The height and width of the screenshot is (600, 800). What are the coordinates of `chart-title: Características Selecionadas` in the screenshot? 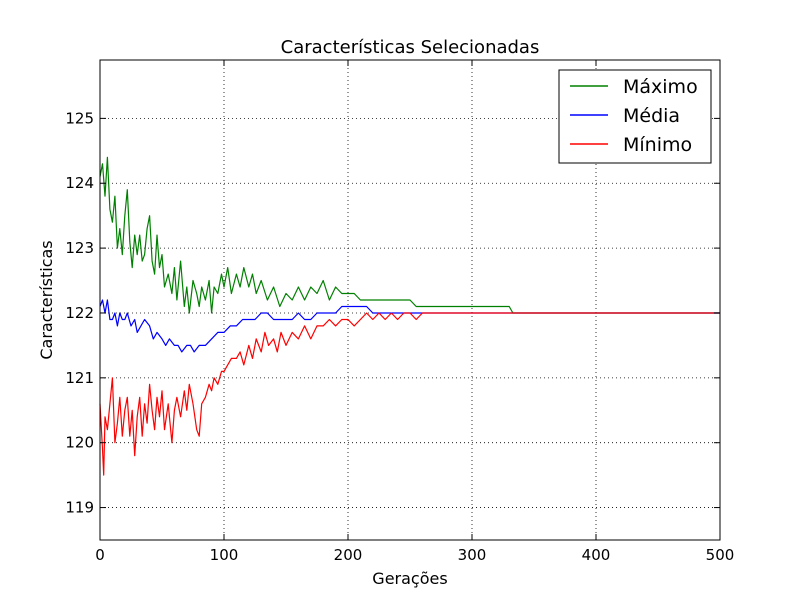 It's located at (410, 47).